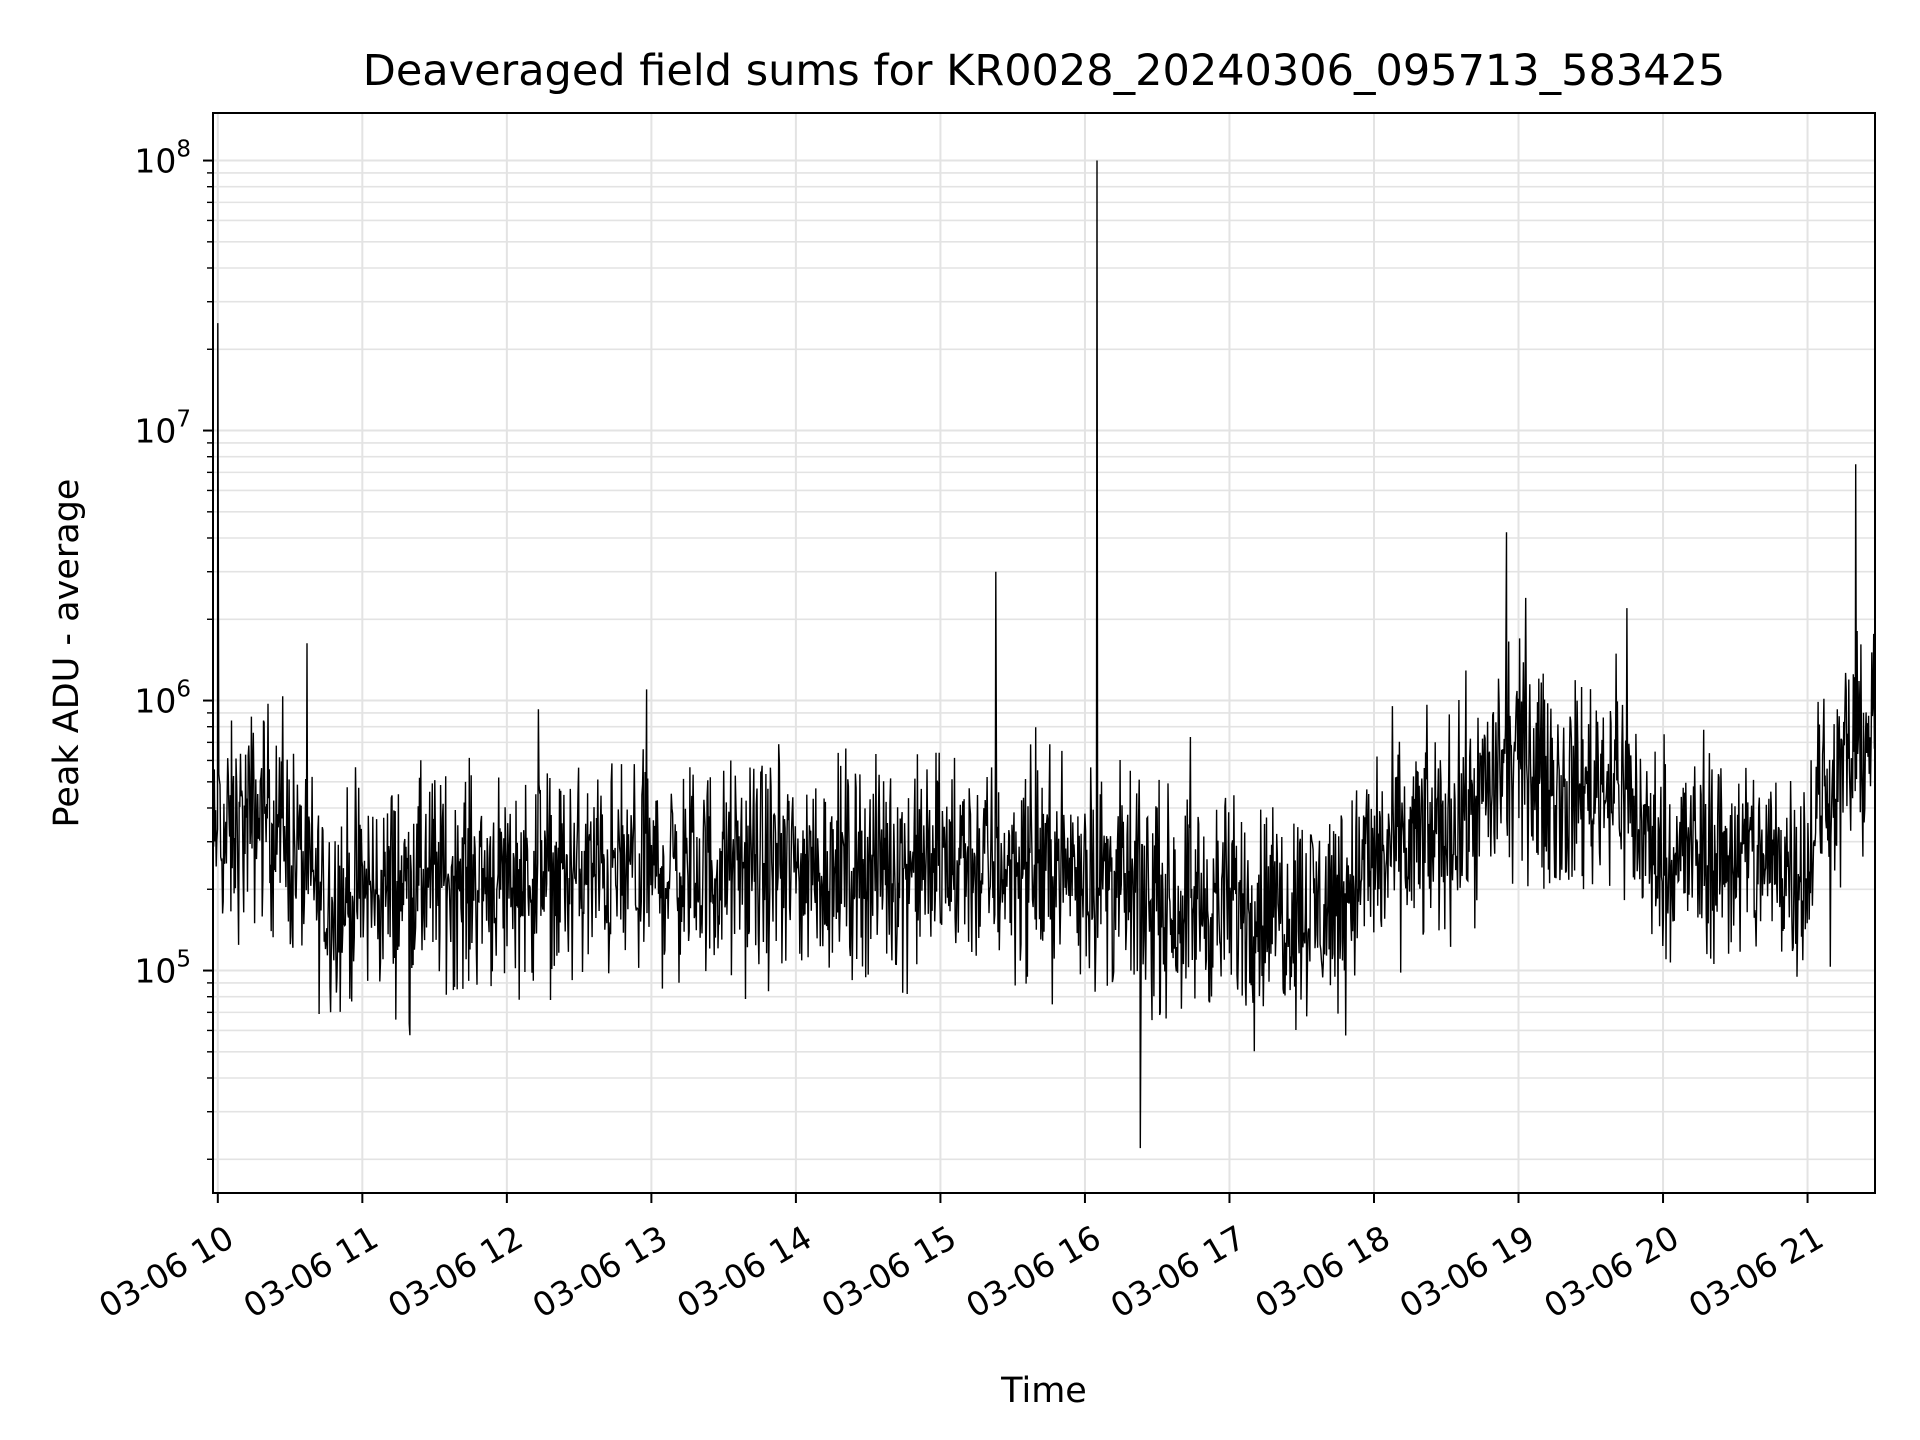 The image size is (1920, 1440). Describe the element at coordinates (1756, 1272) in the screenshot. I see `x-tick-label: 03-06 21` at that location.